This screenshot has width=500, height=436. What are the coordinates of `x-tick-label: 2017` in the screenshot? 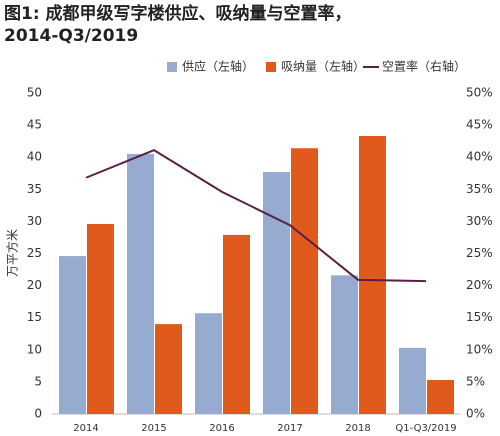 It's located at (289, 428).